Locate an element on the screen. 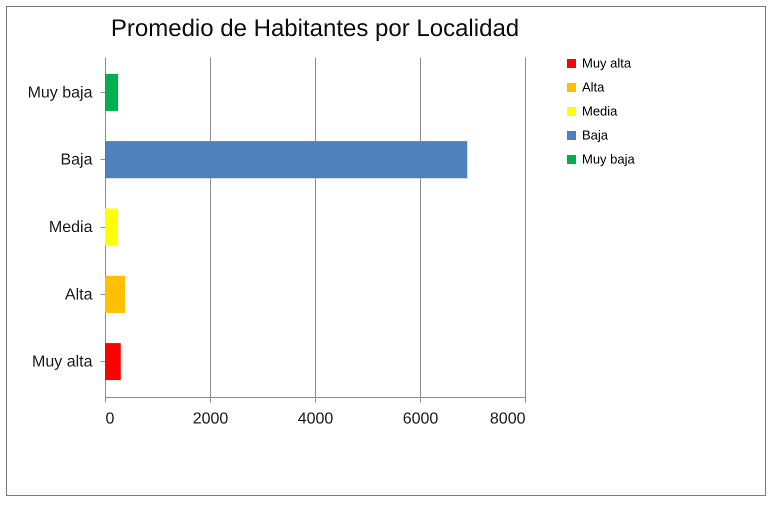  y-tick-label: Media is located at coordinates (70, 227).